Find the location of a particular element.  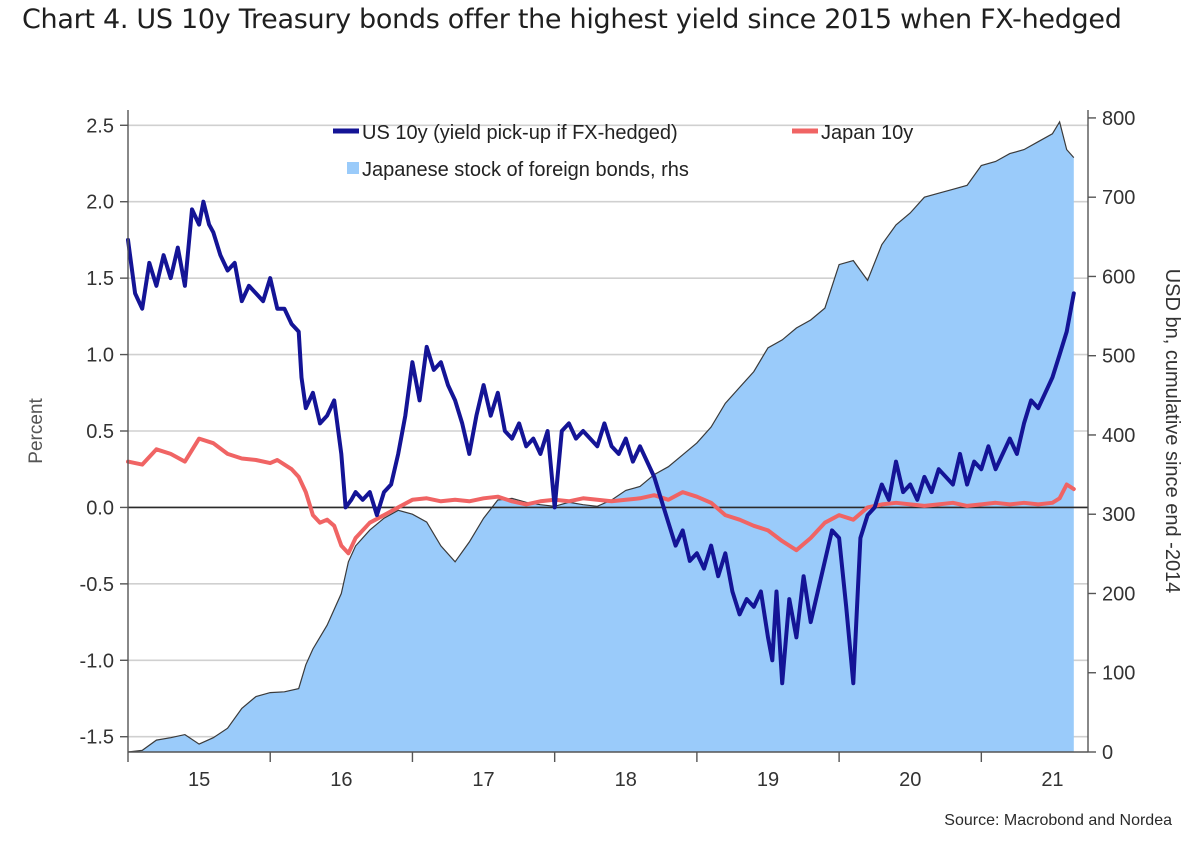

y-left-tick-label: 0.5 is located at coordinates (100, 432).